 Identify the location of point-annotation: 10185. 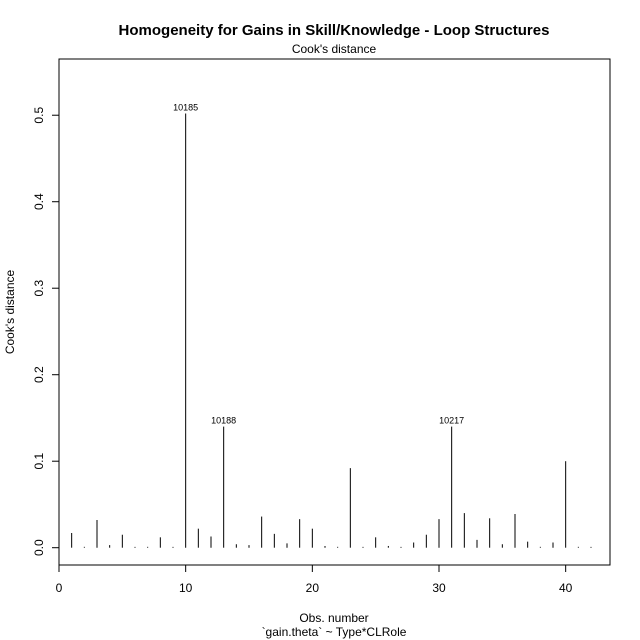
(185, 107).